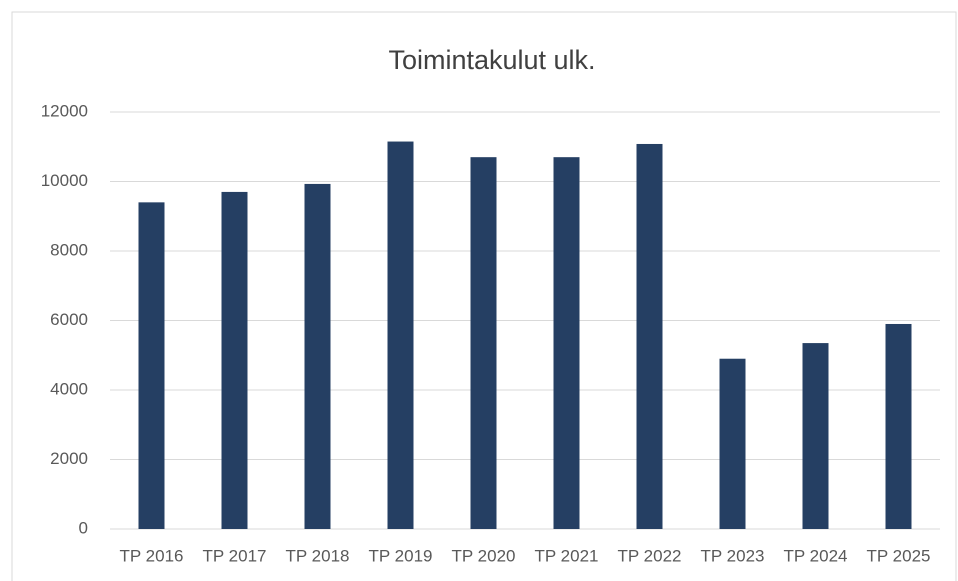 This screenshot has width=958, height=581. I want to click on x-tick-label: TP 2024, so click(816, 555).